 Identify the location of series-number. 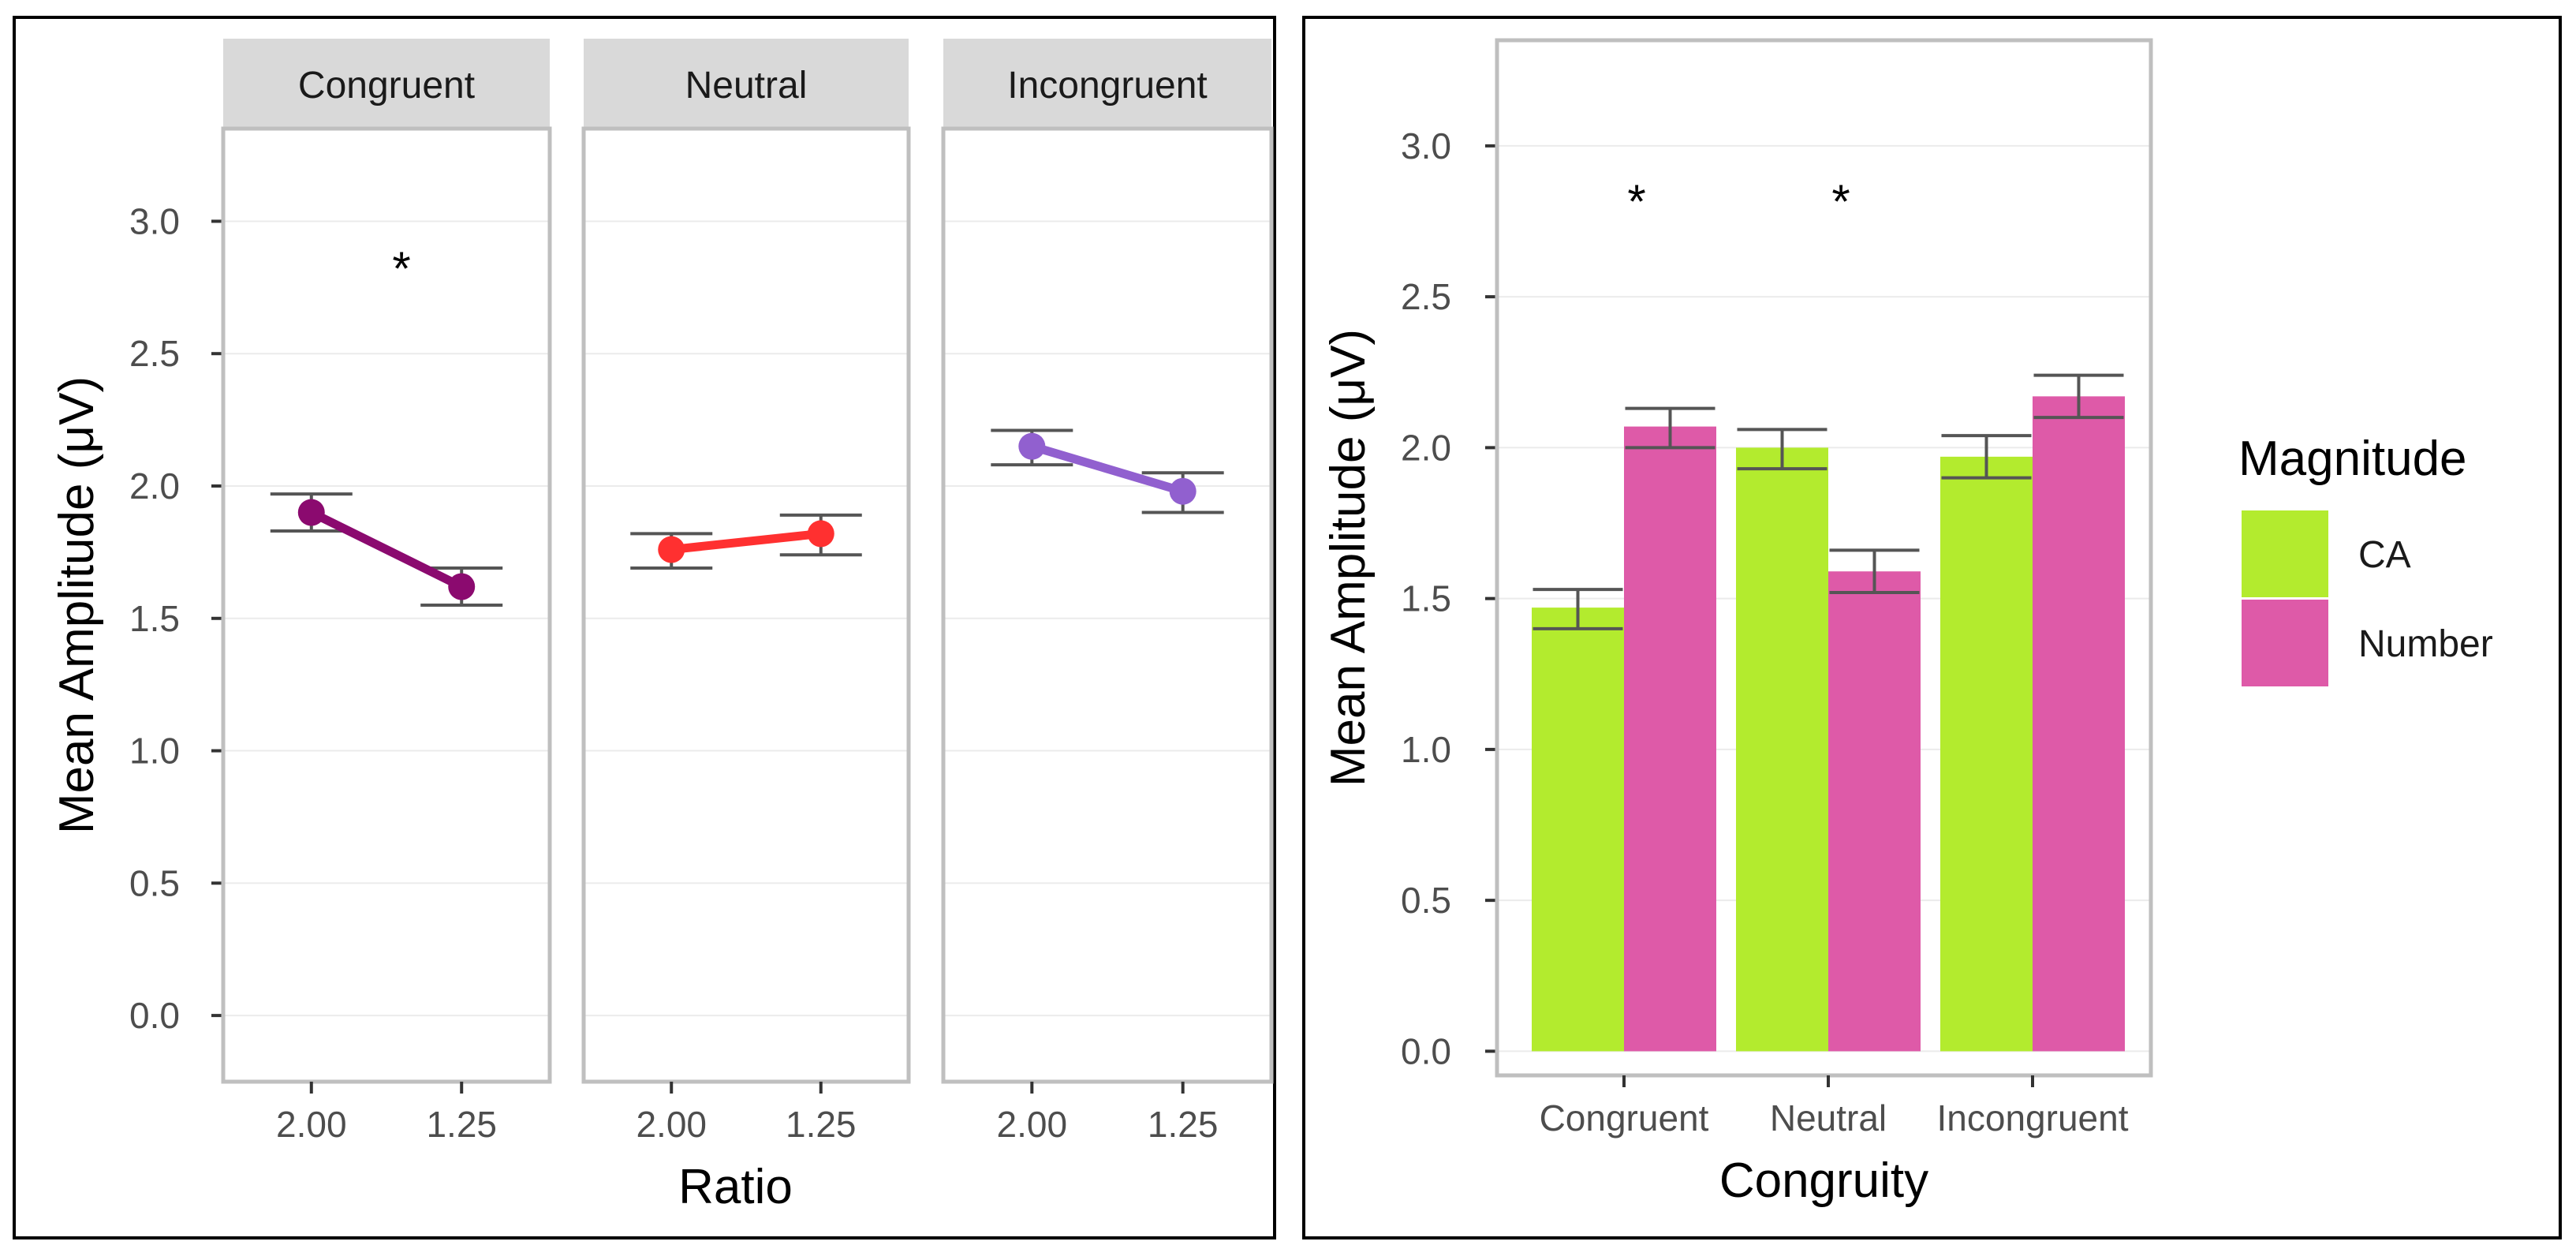
(1874, 724).